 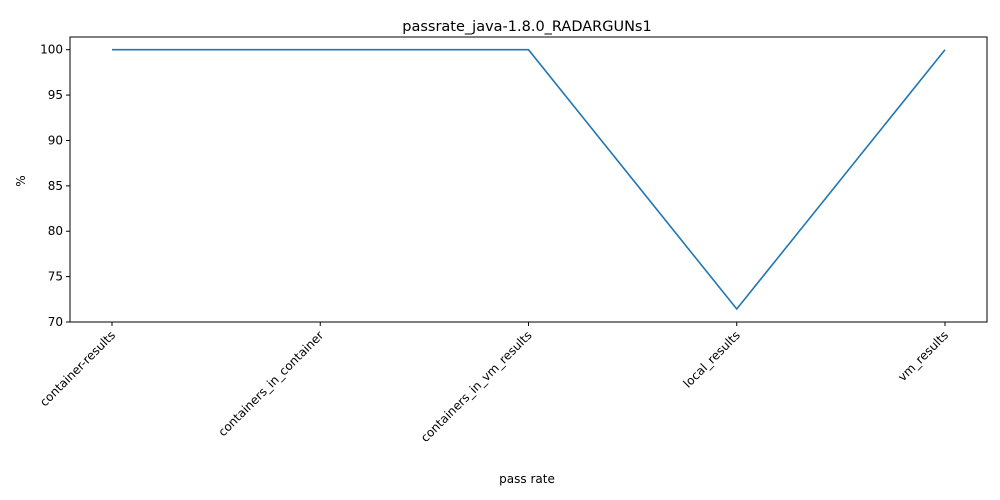 I want to click on y-axis: 70 75 80 85 90 95 100, so click(x=55, y=186).